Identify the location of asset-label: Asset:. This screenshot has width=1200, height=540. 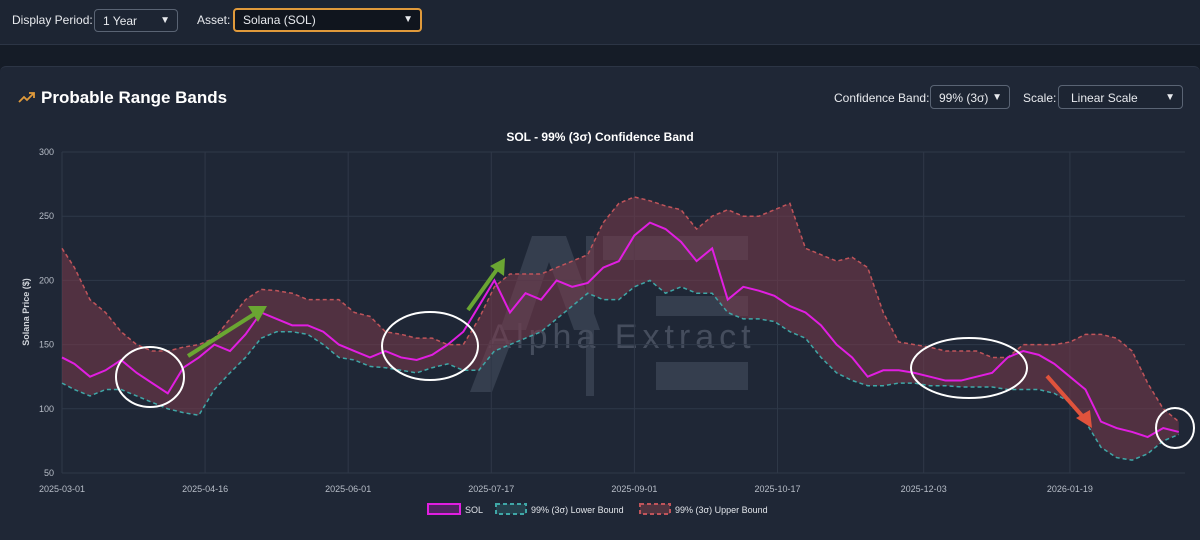
(214, 20).